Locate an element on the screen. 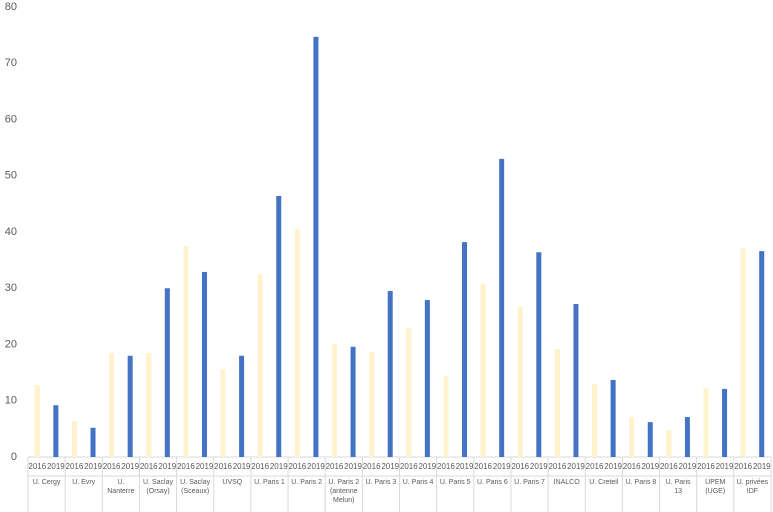  category-label: U. Paris 5 is located at coordinates (455, 482).